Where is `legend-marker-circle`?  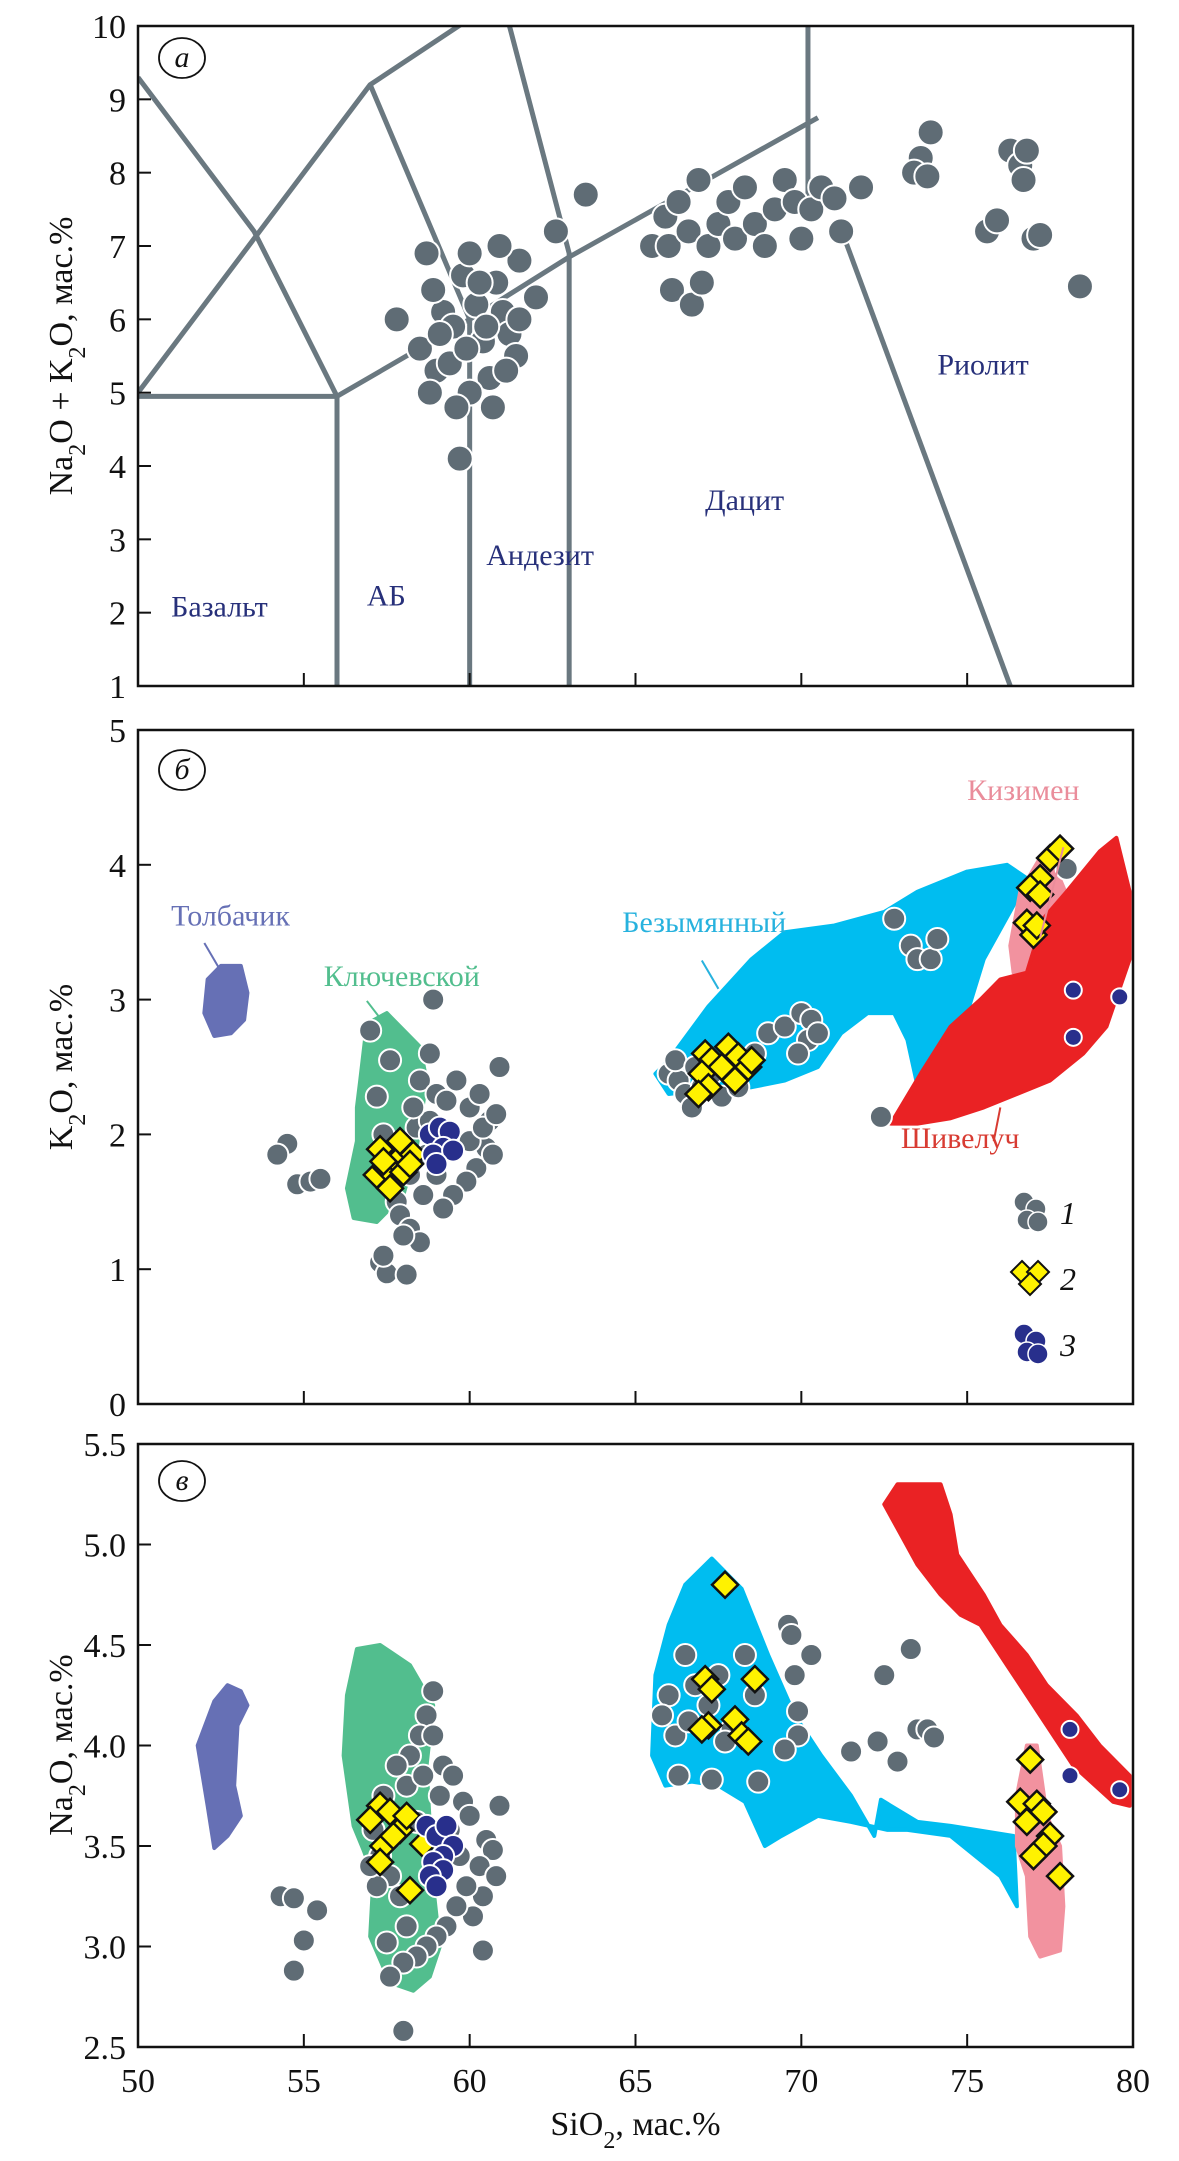 legend-marker-circle is located at coordinates (1038, 1354).